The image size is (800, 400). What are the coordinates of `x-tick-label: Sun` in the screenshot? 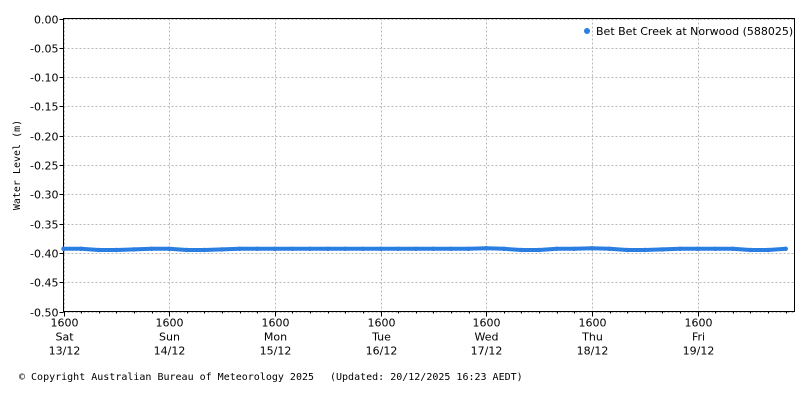 It's located at (169, 337).